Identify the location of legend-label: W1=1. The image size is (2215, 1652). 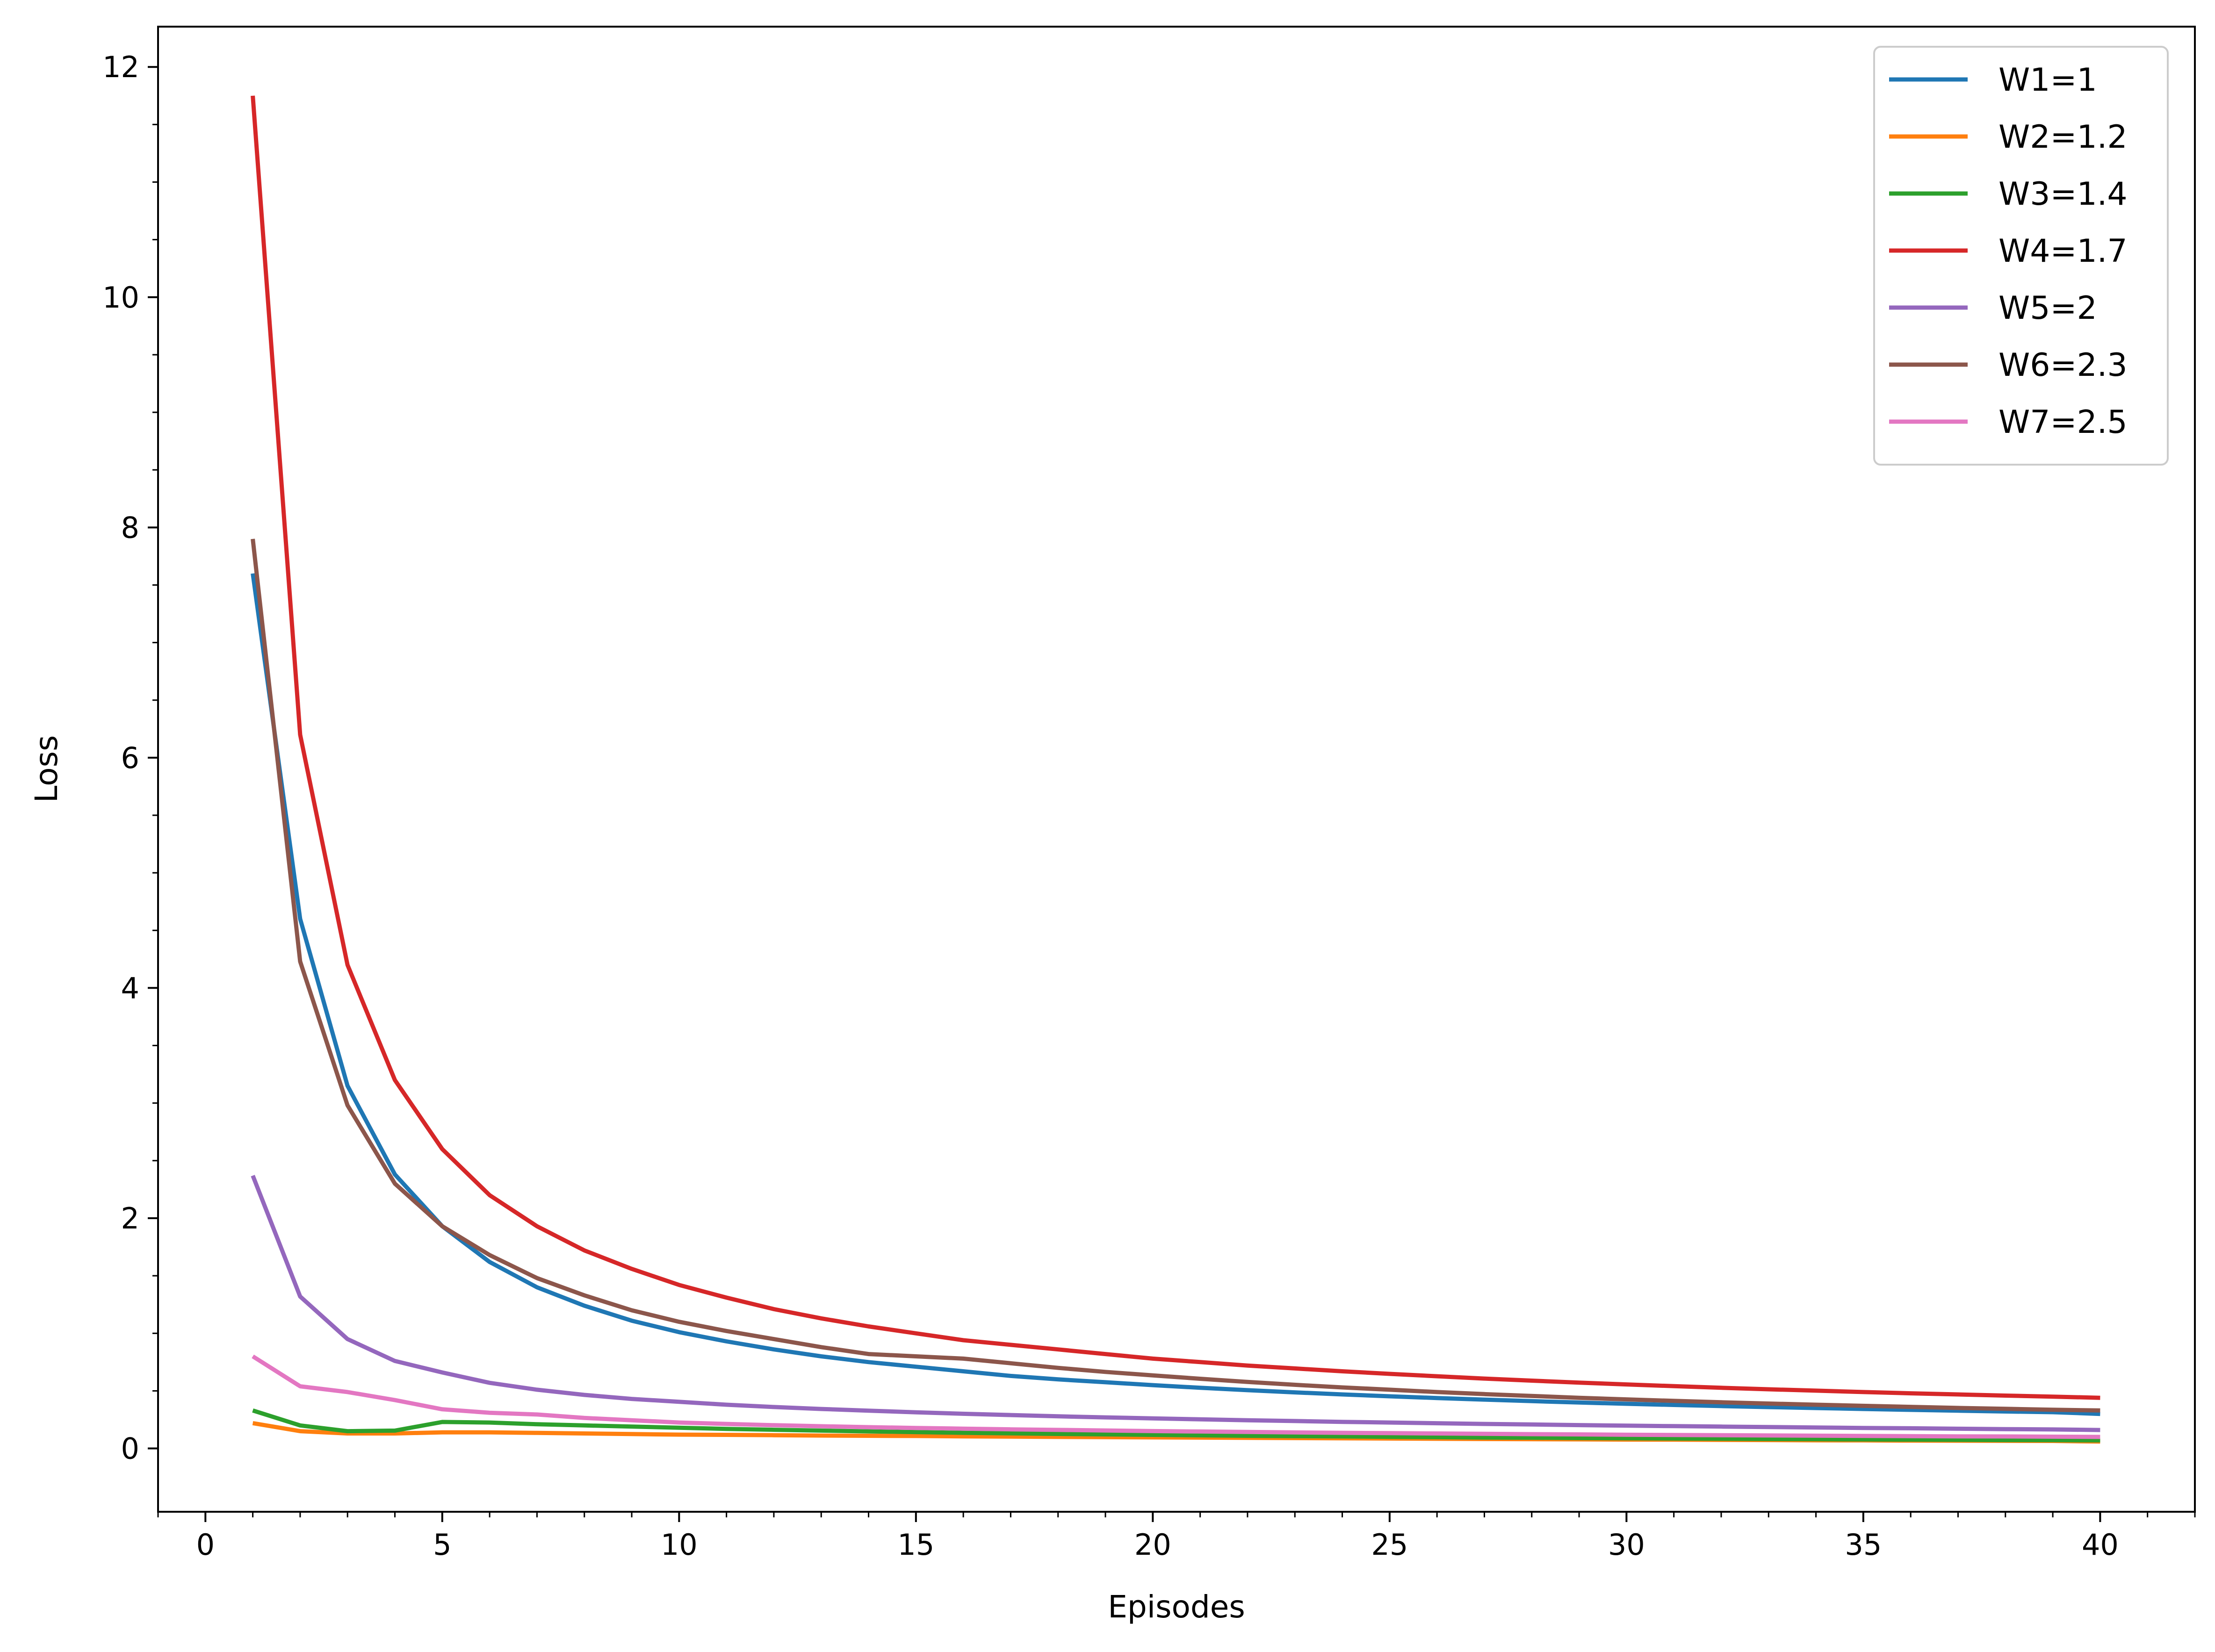
(2048, 80).